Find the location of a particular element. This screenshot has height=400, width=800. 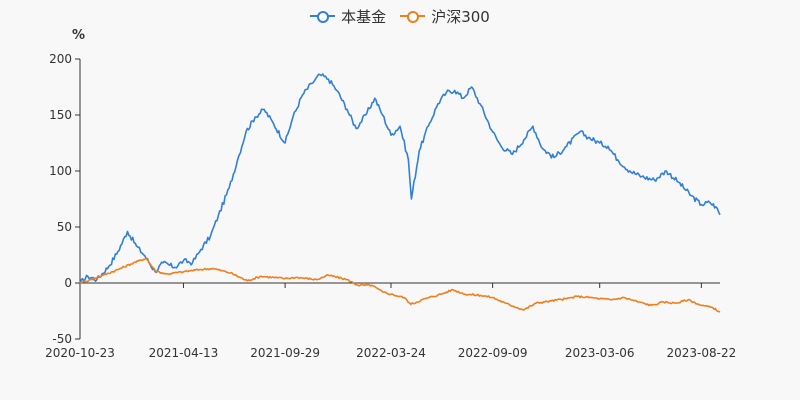

x-tick-label: 2021-09-29 is located at coordinates (285, 353).